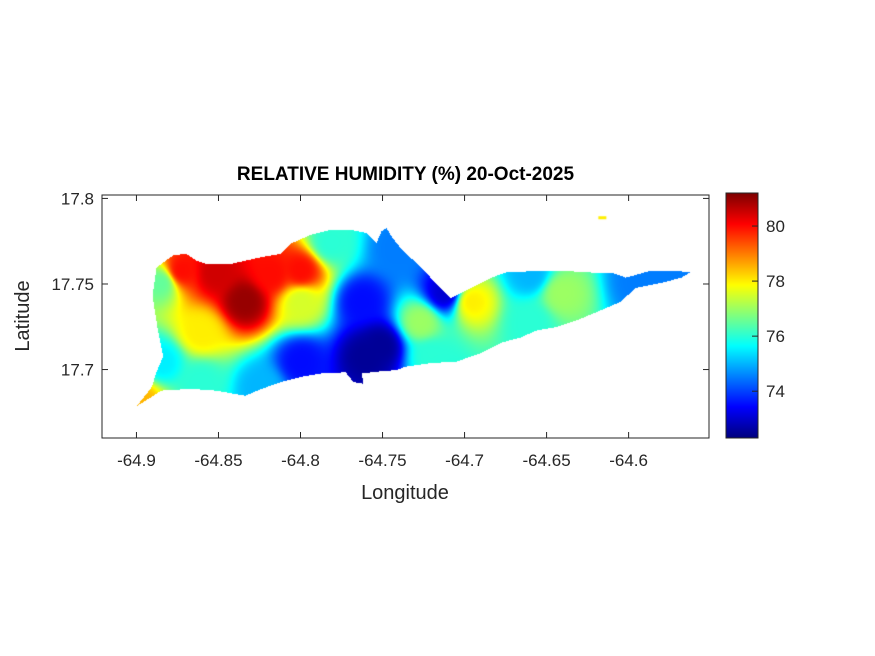 The height and width of the screenshot is (656, 875). I want to click on y-tick-label: 17.75, so click(72, 284).